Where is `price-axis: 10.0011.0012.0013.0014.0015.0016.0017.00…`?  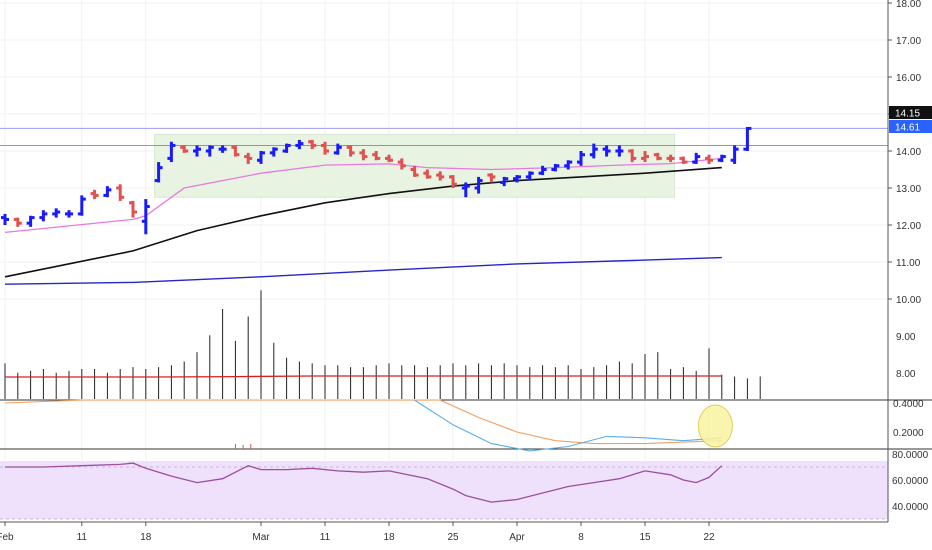
price-axis: 10.0011.0012.0013.0014.0015.0016.0017.00… is located at coordinates (909, 261).